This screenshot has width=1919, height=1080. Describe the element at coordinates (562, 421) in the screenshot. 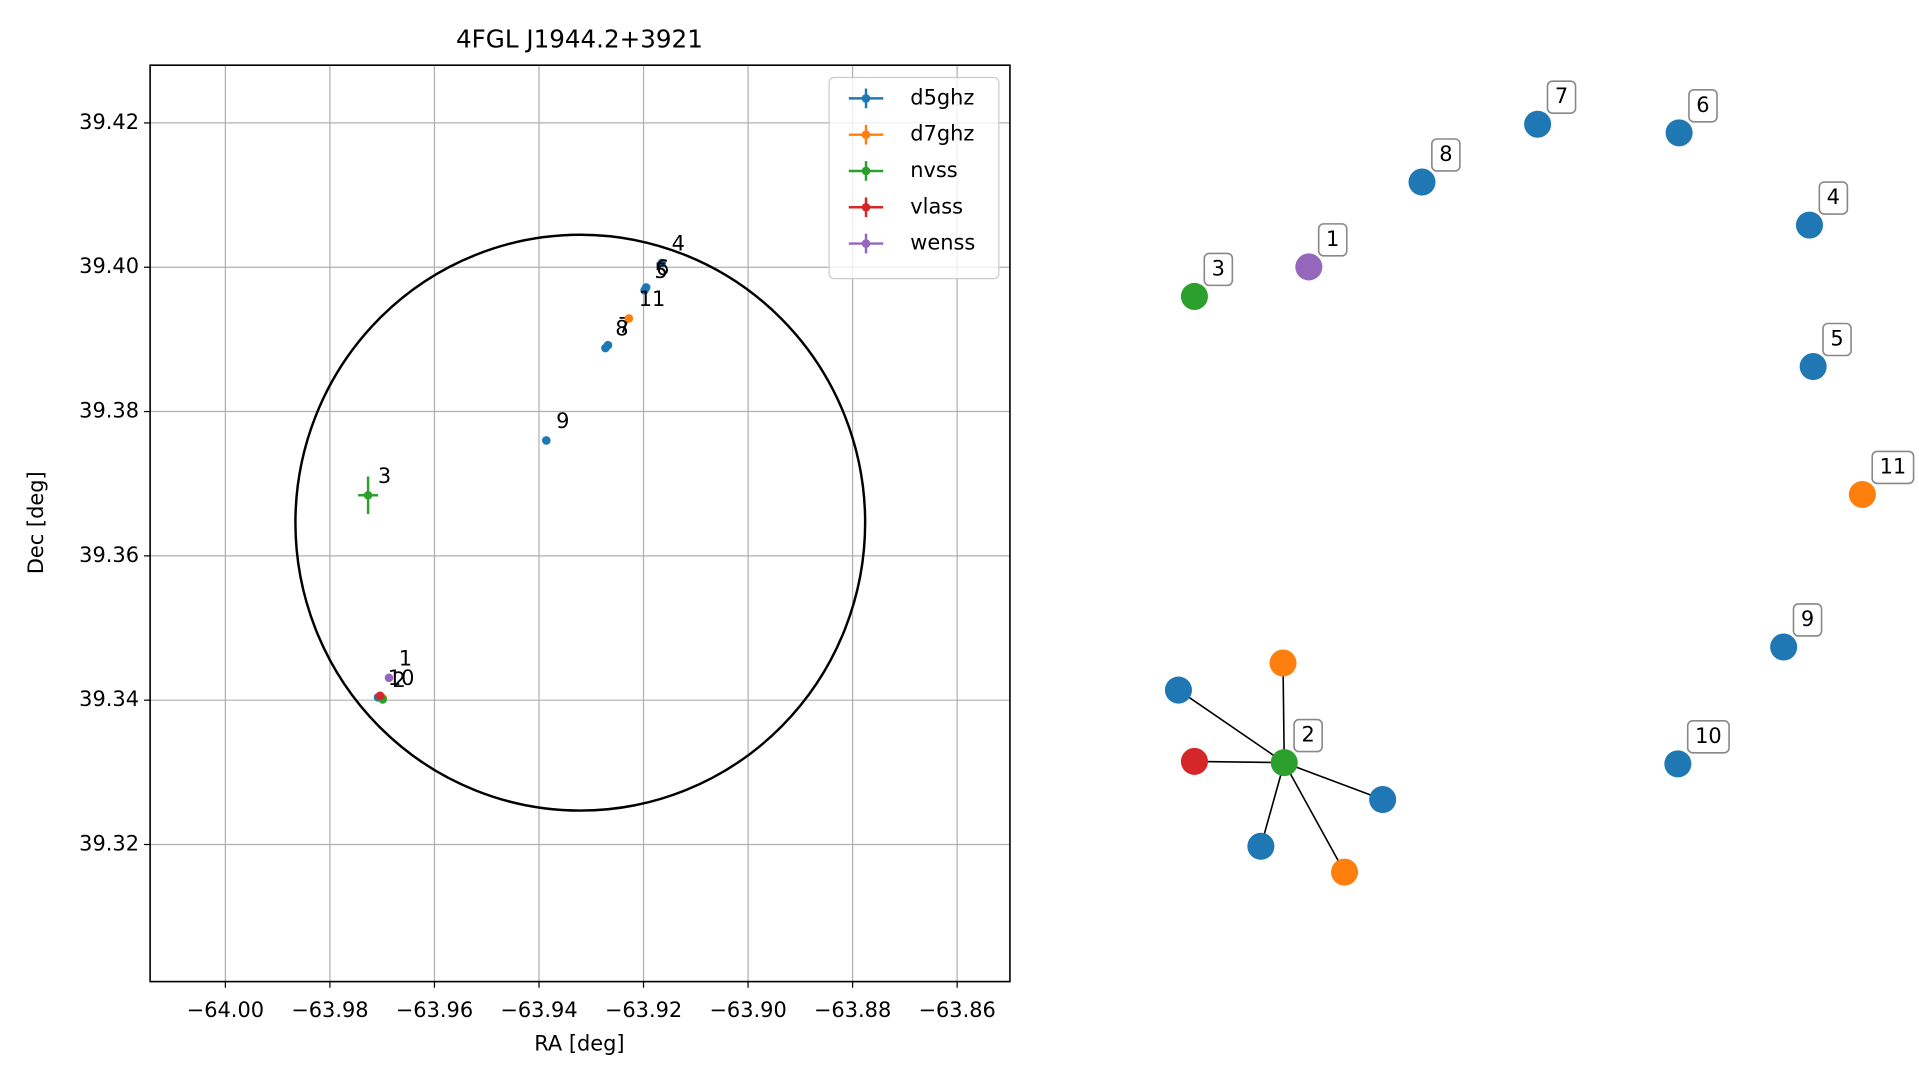

I see `point-label: 9` at that location.